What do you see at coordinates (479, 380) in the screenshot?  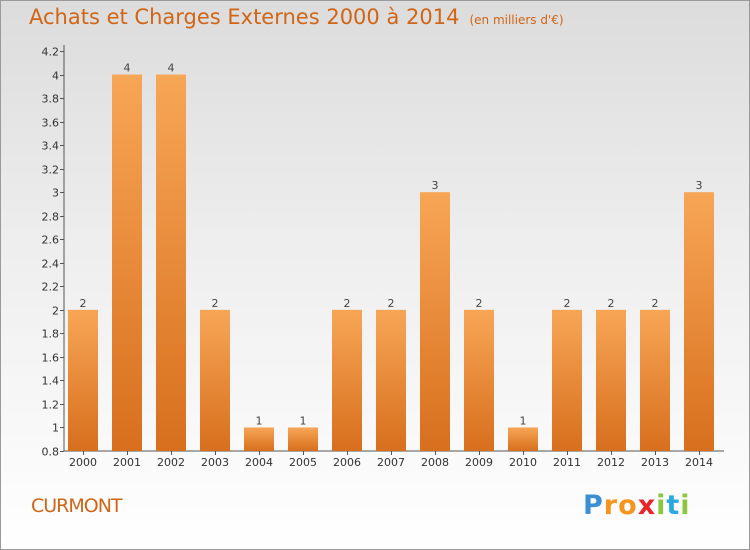 I see `bar-2009` at bounding box center [479, 380].